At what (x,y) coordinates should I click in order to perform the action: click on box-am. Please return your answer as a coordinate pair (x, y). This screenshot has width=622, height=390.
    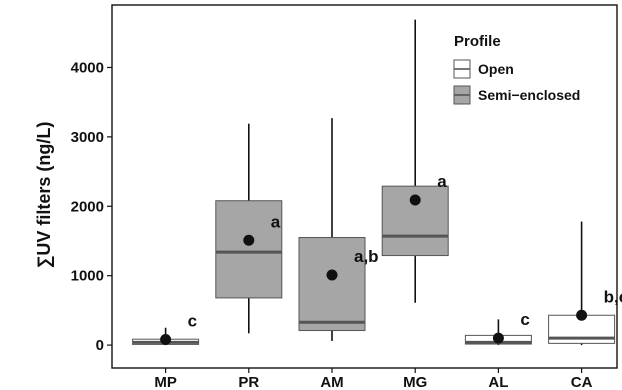
    Looking at the image, I should click on (332, 284).